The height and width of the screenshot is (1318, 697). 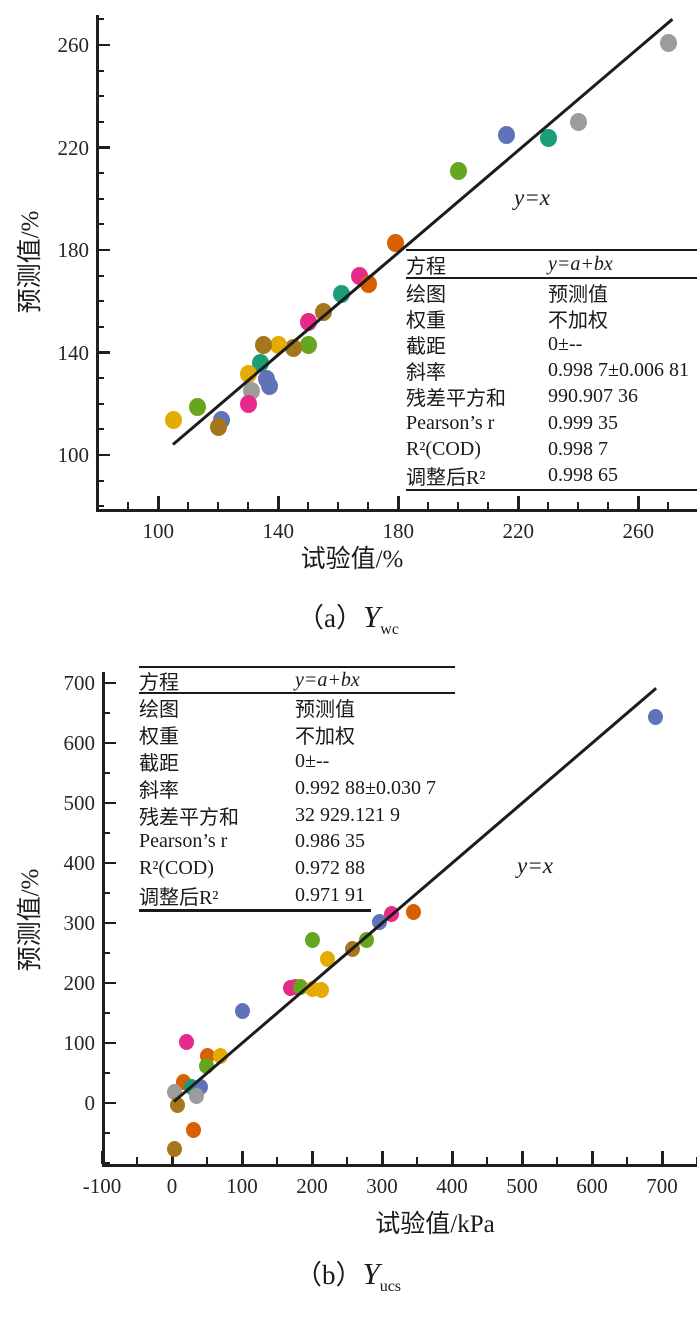 I want to click on x-tick-label: 100, so click(x=158, y=531).